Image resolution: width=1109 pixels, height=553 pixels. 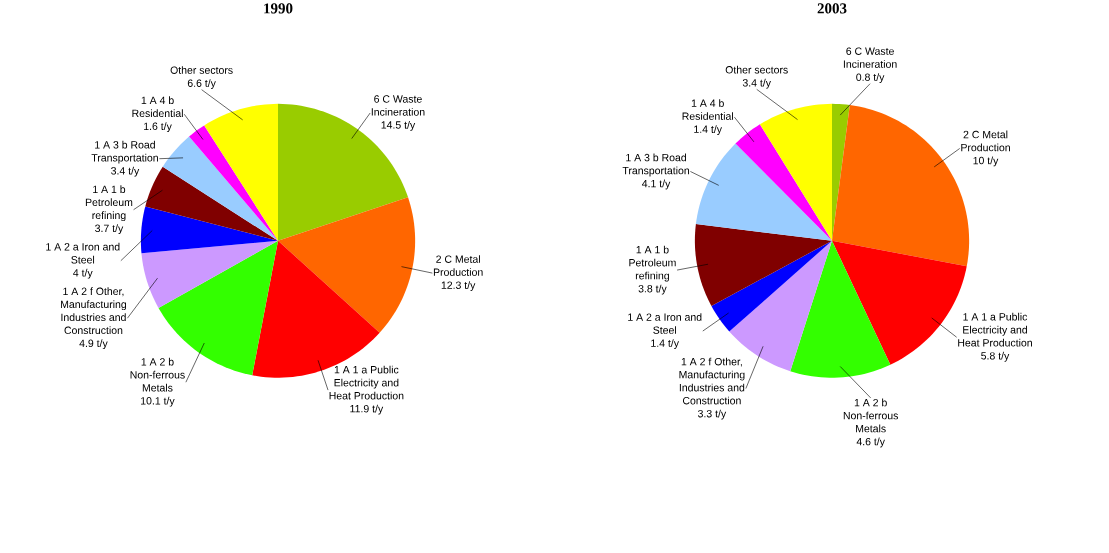 I want to click on data-label: 10 t/y, so click(x=986, y=161).